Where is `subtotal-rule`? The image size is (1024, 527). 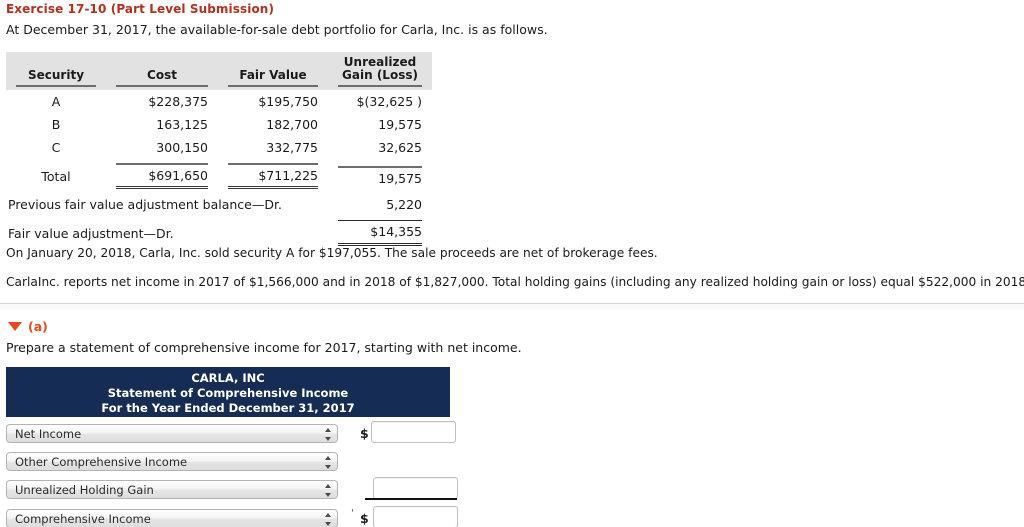
subtotal-rule is located at coordinates (411, 499).